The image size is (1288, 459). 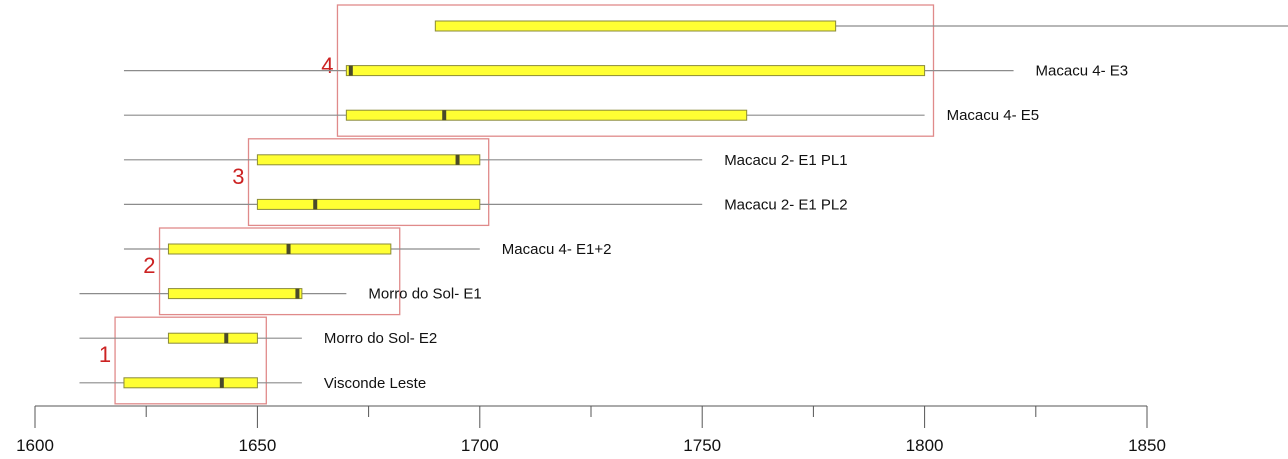 What do you see at coordinates (785, 204) in the screenshot?
I see `row-label: Macacu 2- E1 PL2` at bounding box center [785, 204].